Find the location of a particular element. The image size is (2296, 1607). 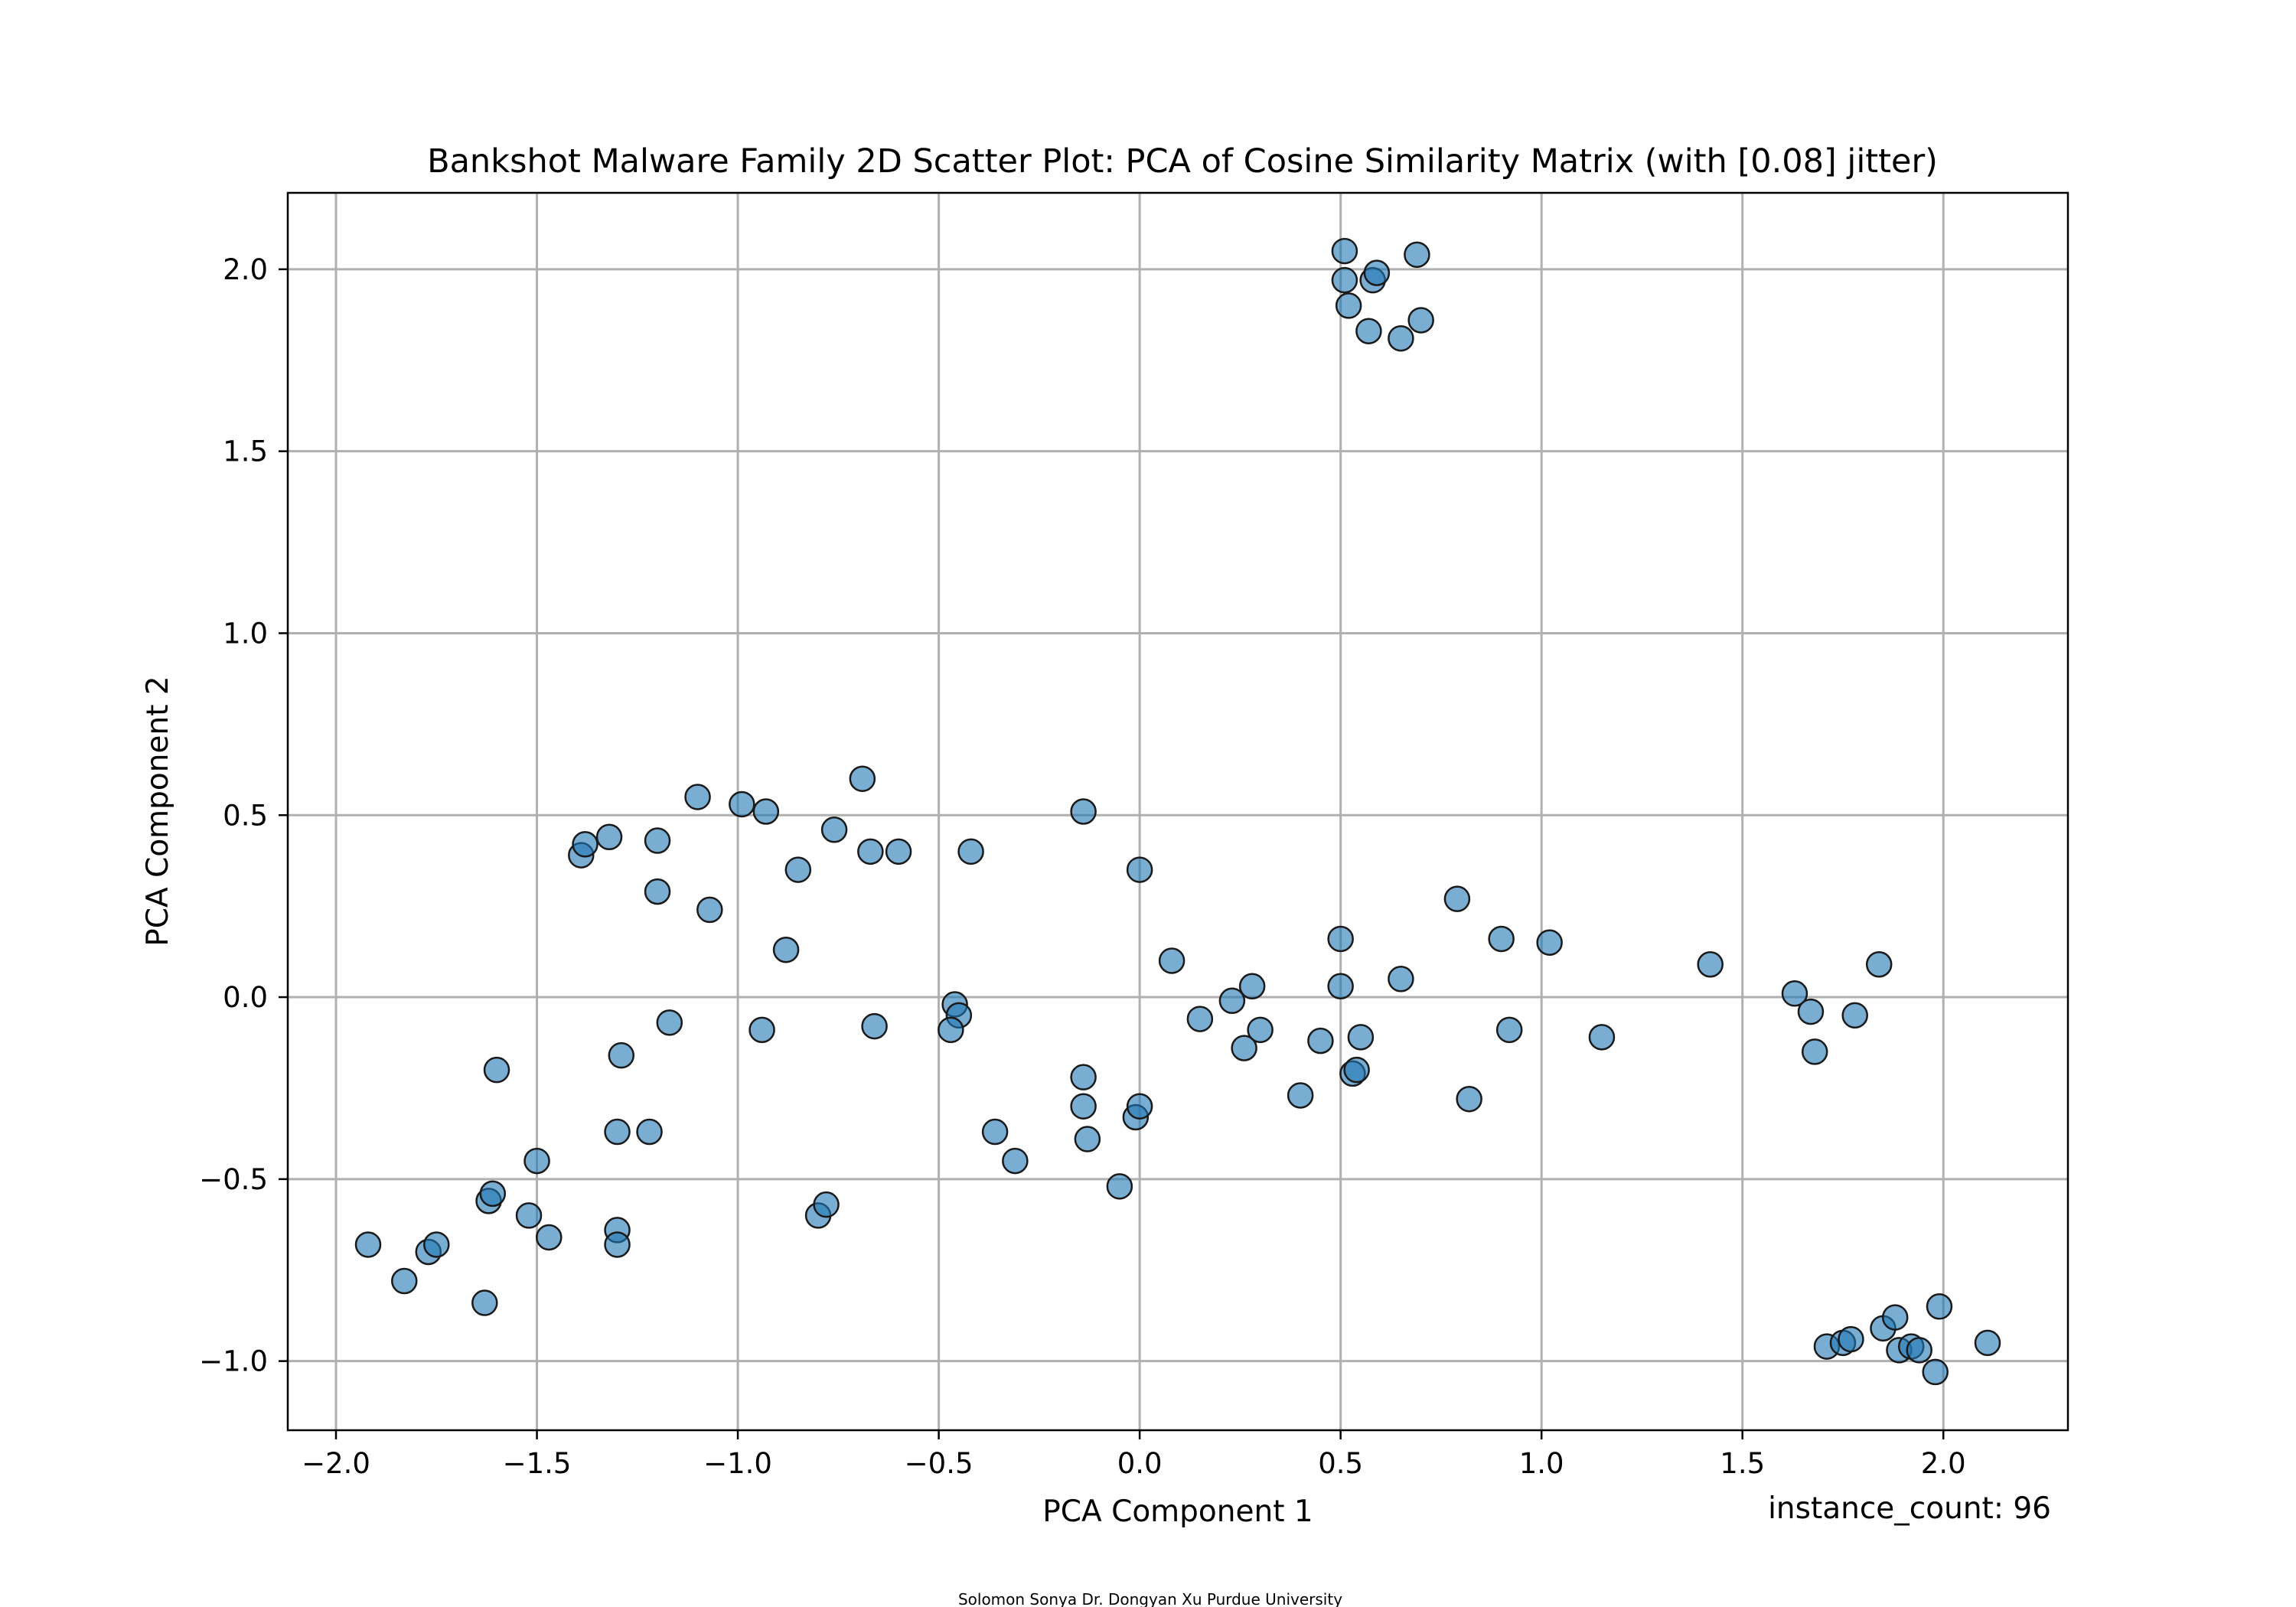

x-tick-label: −1.5 is located at coordinates (537, 1463).